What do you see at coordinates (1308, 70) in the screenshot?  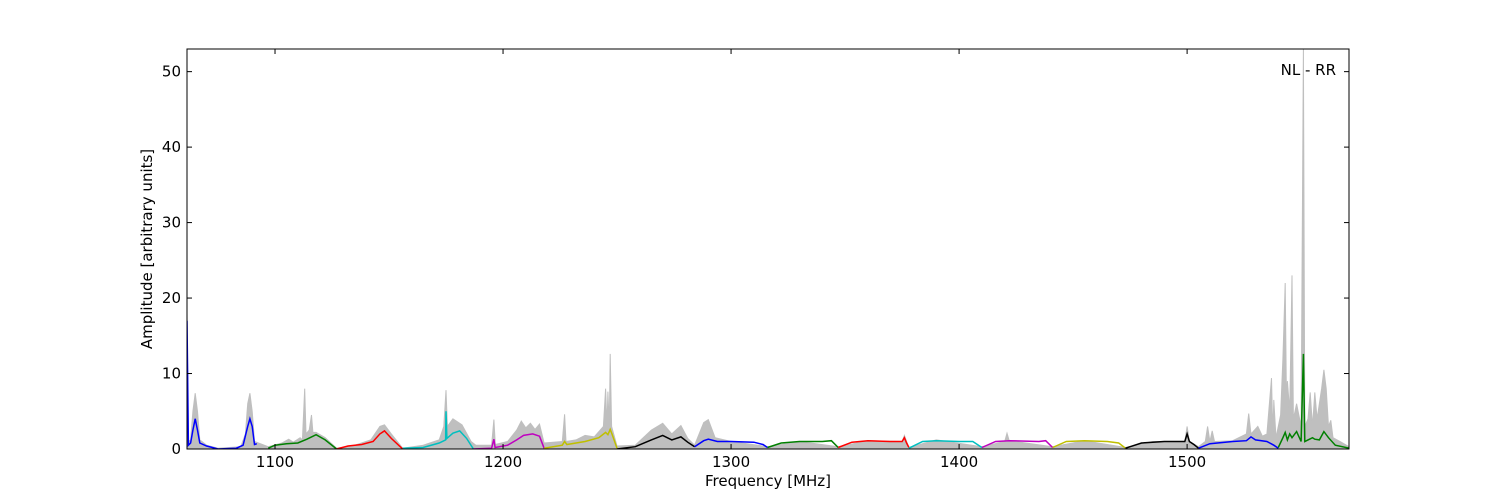 I see `annotation-label: NL - RR` at bounding box center [1308, 70].